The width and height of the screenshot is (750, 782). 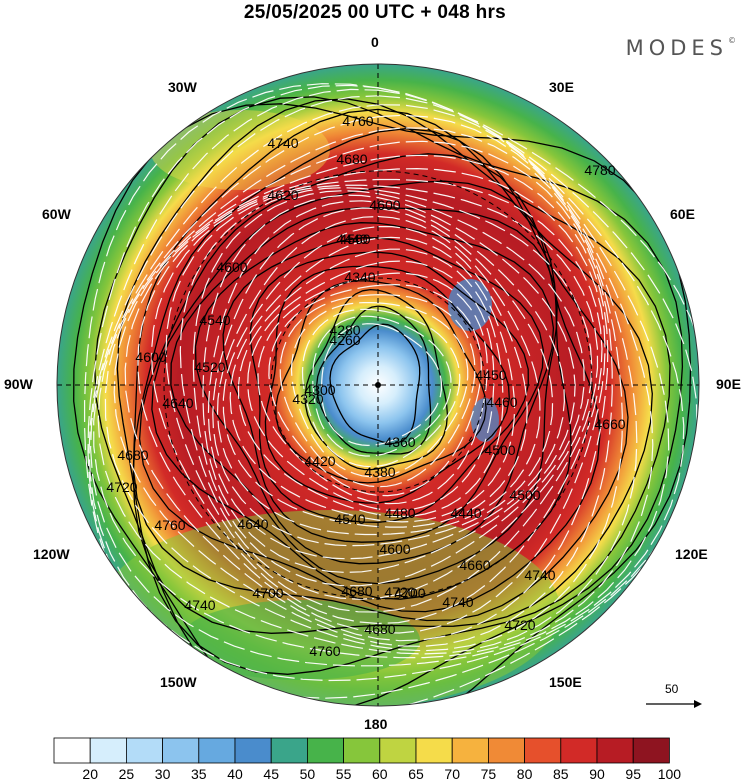 I want to click on contour-label: 4450, so click(x=490, y=375).